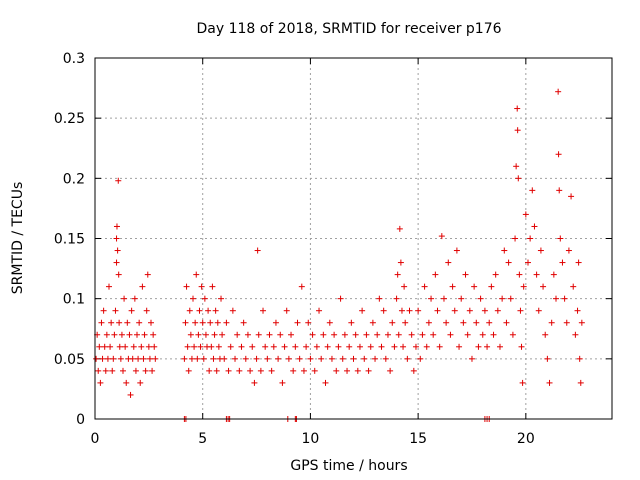 This screenshot has width=640, height=480. Describe the element at coordinates (95, 439) in the screenshot. I see `x-tick-label: 0` at that location.